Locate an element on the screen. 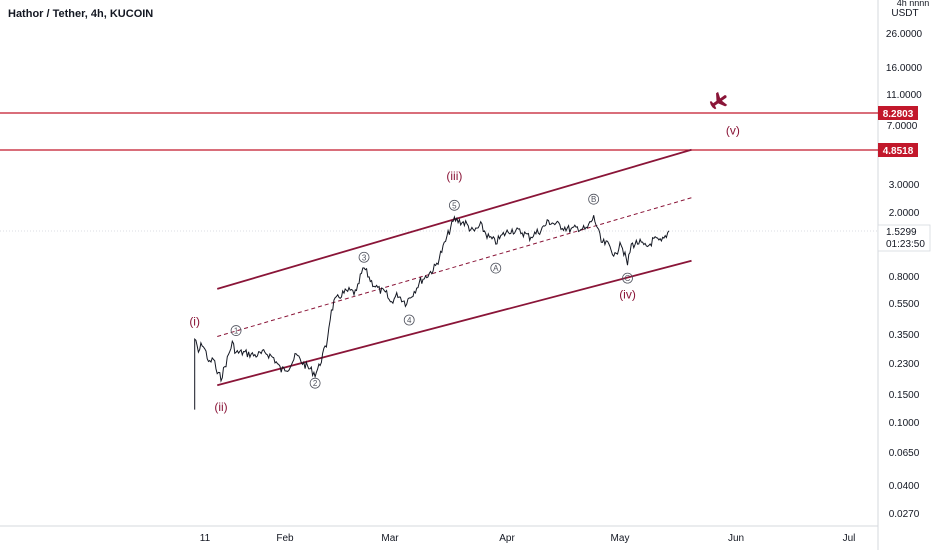 Image resolution: width=932 pixels, height=555 pixels. airplane-icon is located at coordinates (718, 100).